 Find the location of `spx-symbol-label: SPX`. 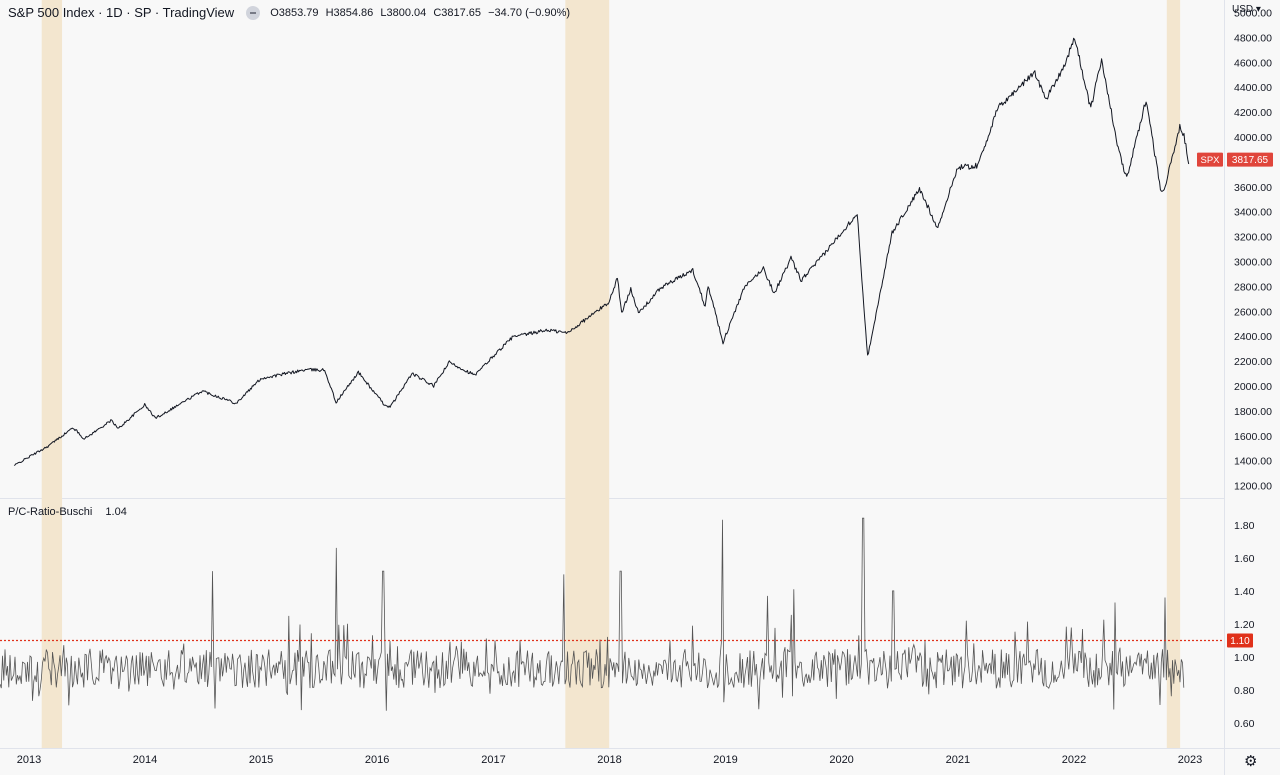

spx-symbol-label: SPX is located at coordinates (1210, 160).